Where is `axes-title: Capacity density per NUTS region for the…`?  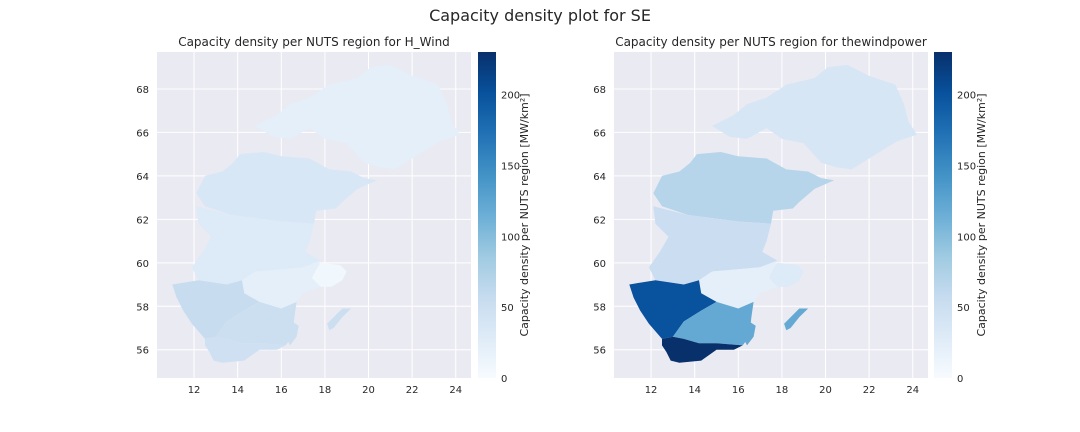
axes-title: Capacity density per NUTS region for the… is located at coordinates (771, 42).